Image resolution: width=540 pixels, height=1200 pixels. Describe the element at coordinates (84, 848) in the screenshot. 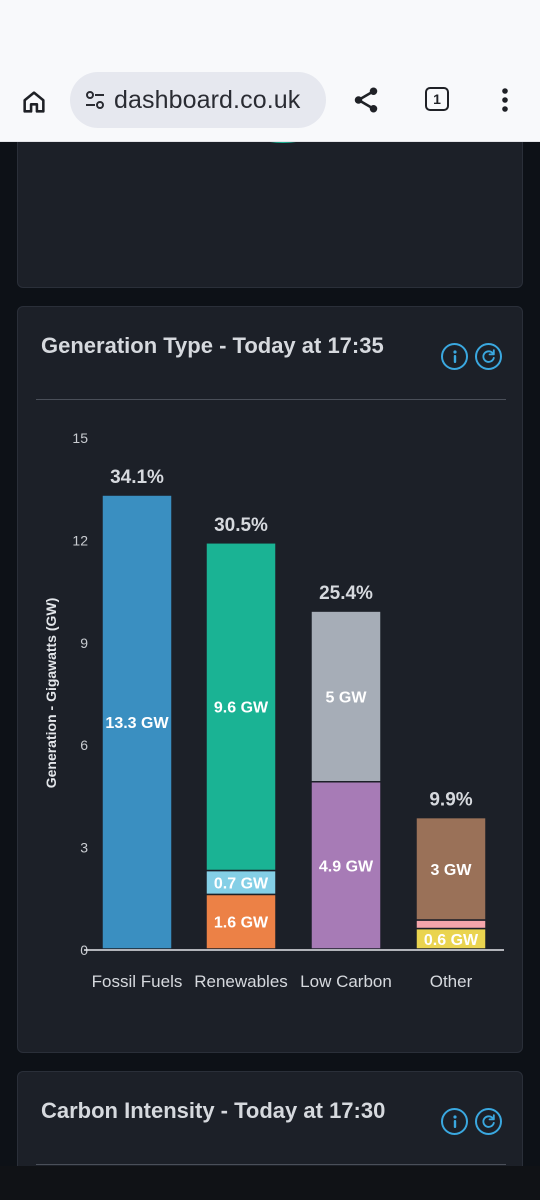

I see `y-tick-label: 3` at that location.